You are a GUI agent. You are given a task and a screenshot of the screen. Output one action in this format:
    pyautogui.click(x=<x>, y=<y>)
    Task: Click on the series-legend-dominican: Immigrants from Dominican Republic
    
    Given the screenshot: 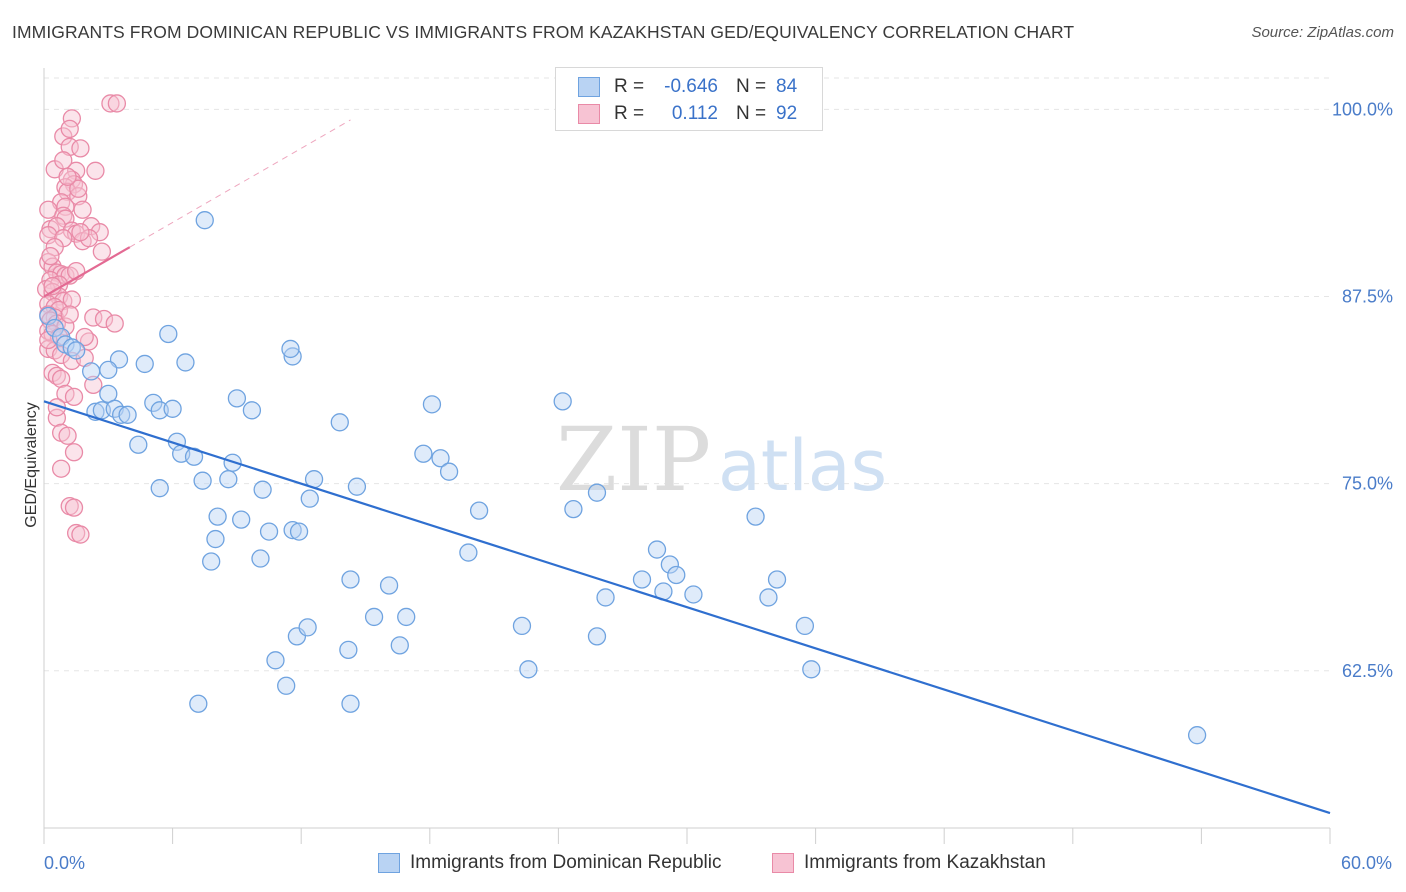 What is the action you would take?
    pyautogui.click(x=550, y=863)
    